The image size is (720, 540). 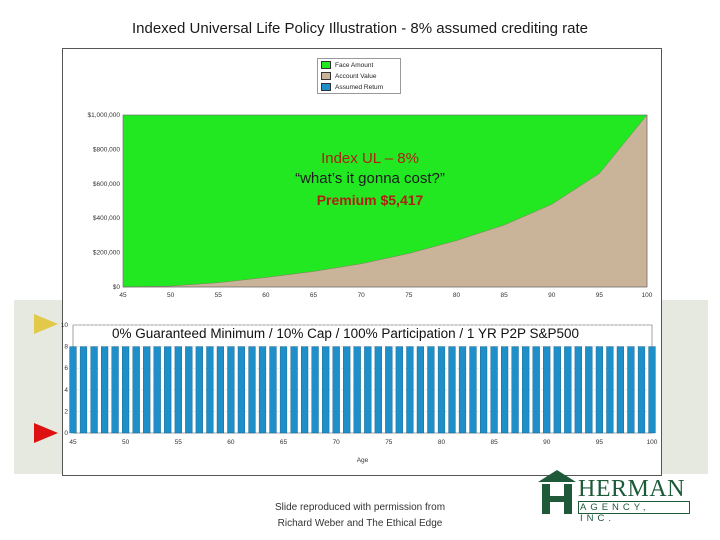 I want to click on herman-agency-logo: HERMAN AGENCY, INC., so click(x=614, y=496).